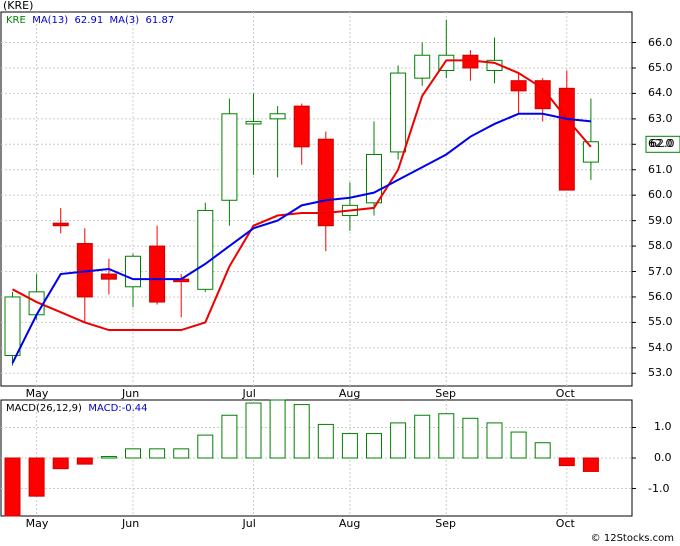 The width and height of the screenshot is (680, 546). Describe the element at coordinates (446, 523) in the screenshot. I see `macd-x-month-label: Sep` at that location.